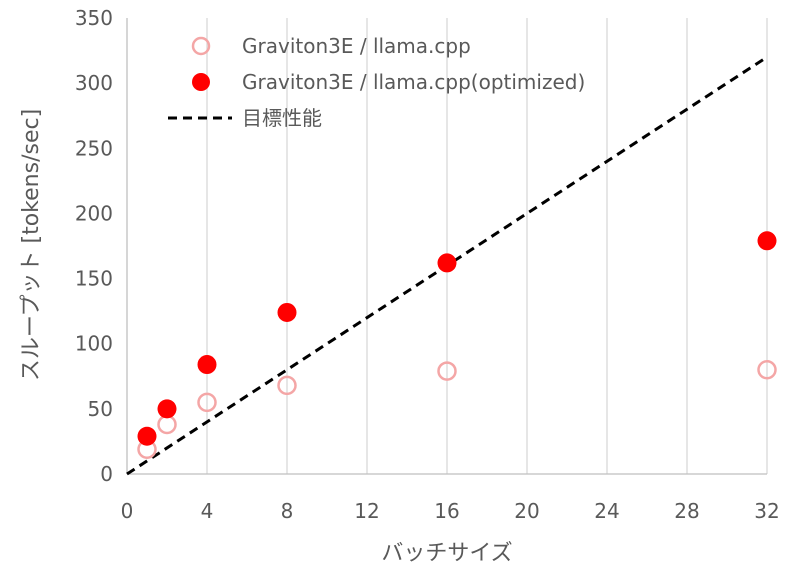  What do you see at coordinates (127, 511) in the screenshot?
I see `x-tick-label: 0` at bounding box center [127, 511].